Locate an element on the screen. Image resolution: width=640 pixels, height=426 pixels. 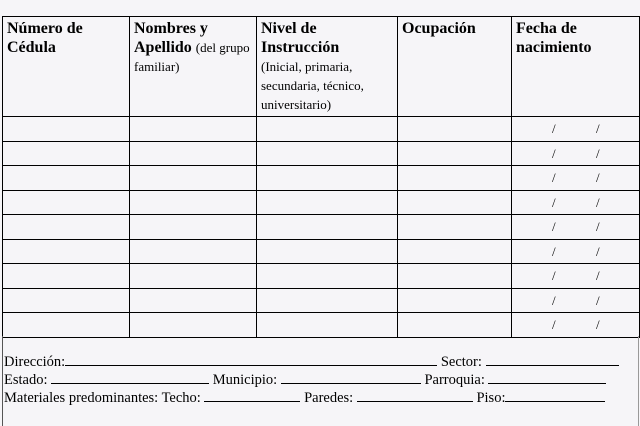
header-ocupacion: Ocupación is located at coordinates (454, 66).